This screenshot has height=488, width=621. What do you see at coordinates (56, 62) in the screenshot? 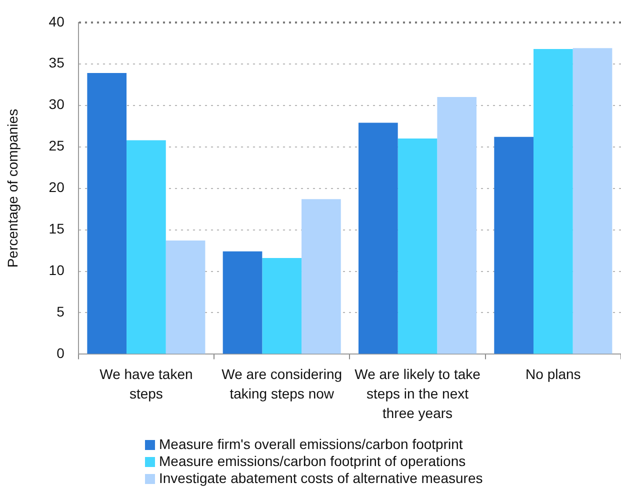
I see `y-tick-label: 35` at bounding box center [56, 62].